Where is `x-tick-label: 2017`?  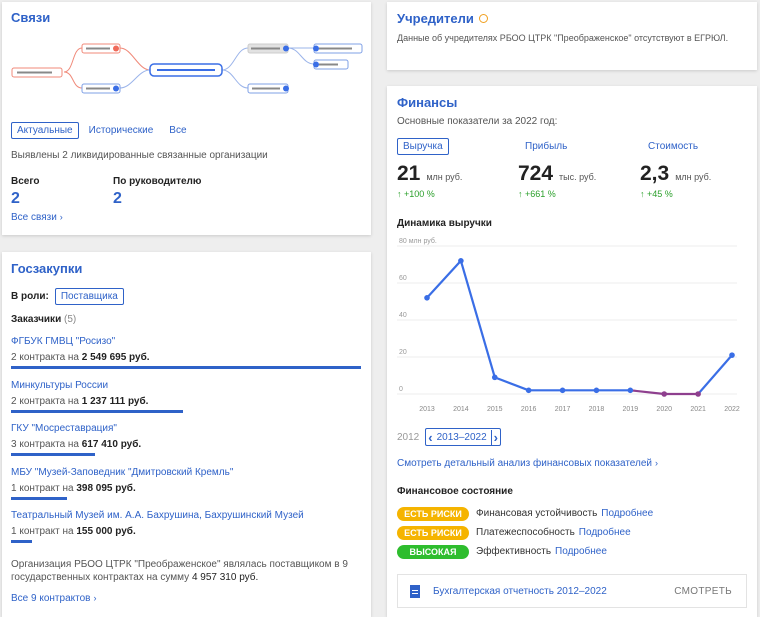
x-tick-label: 2017 is located at coordinates (563, 409).